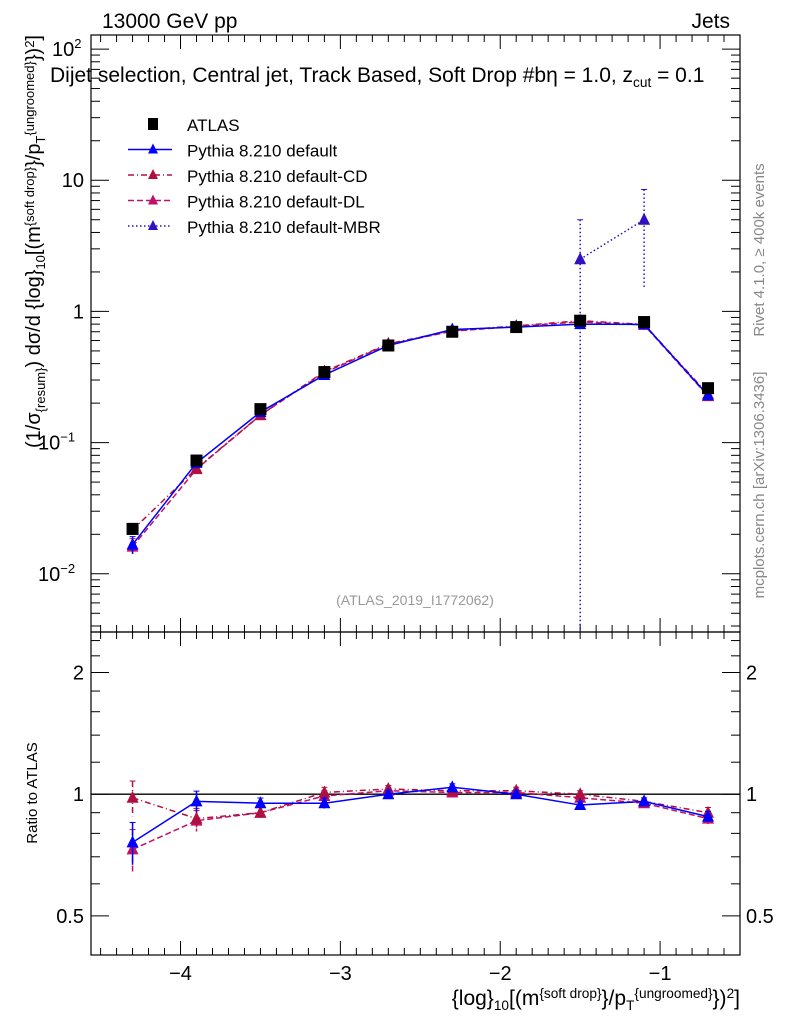 The height and width of the screenshot is (1024, 786). I want to click on main-mbr-line, so click(612, 239).